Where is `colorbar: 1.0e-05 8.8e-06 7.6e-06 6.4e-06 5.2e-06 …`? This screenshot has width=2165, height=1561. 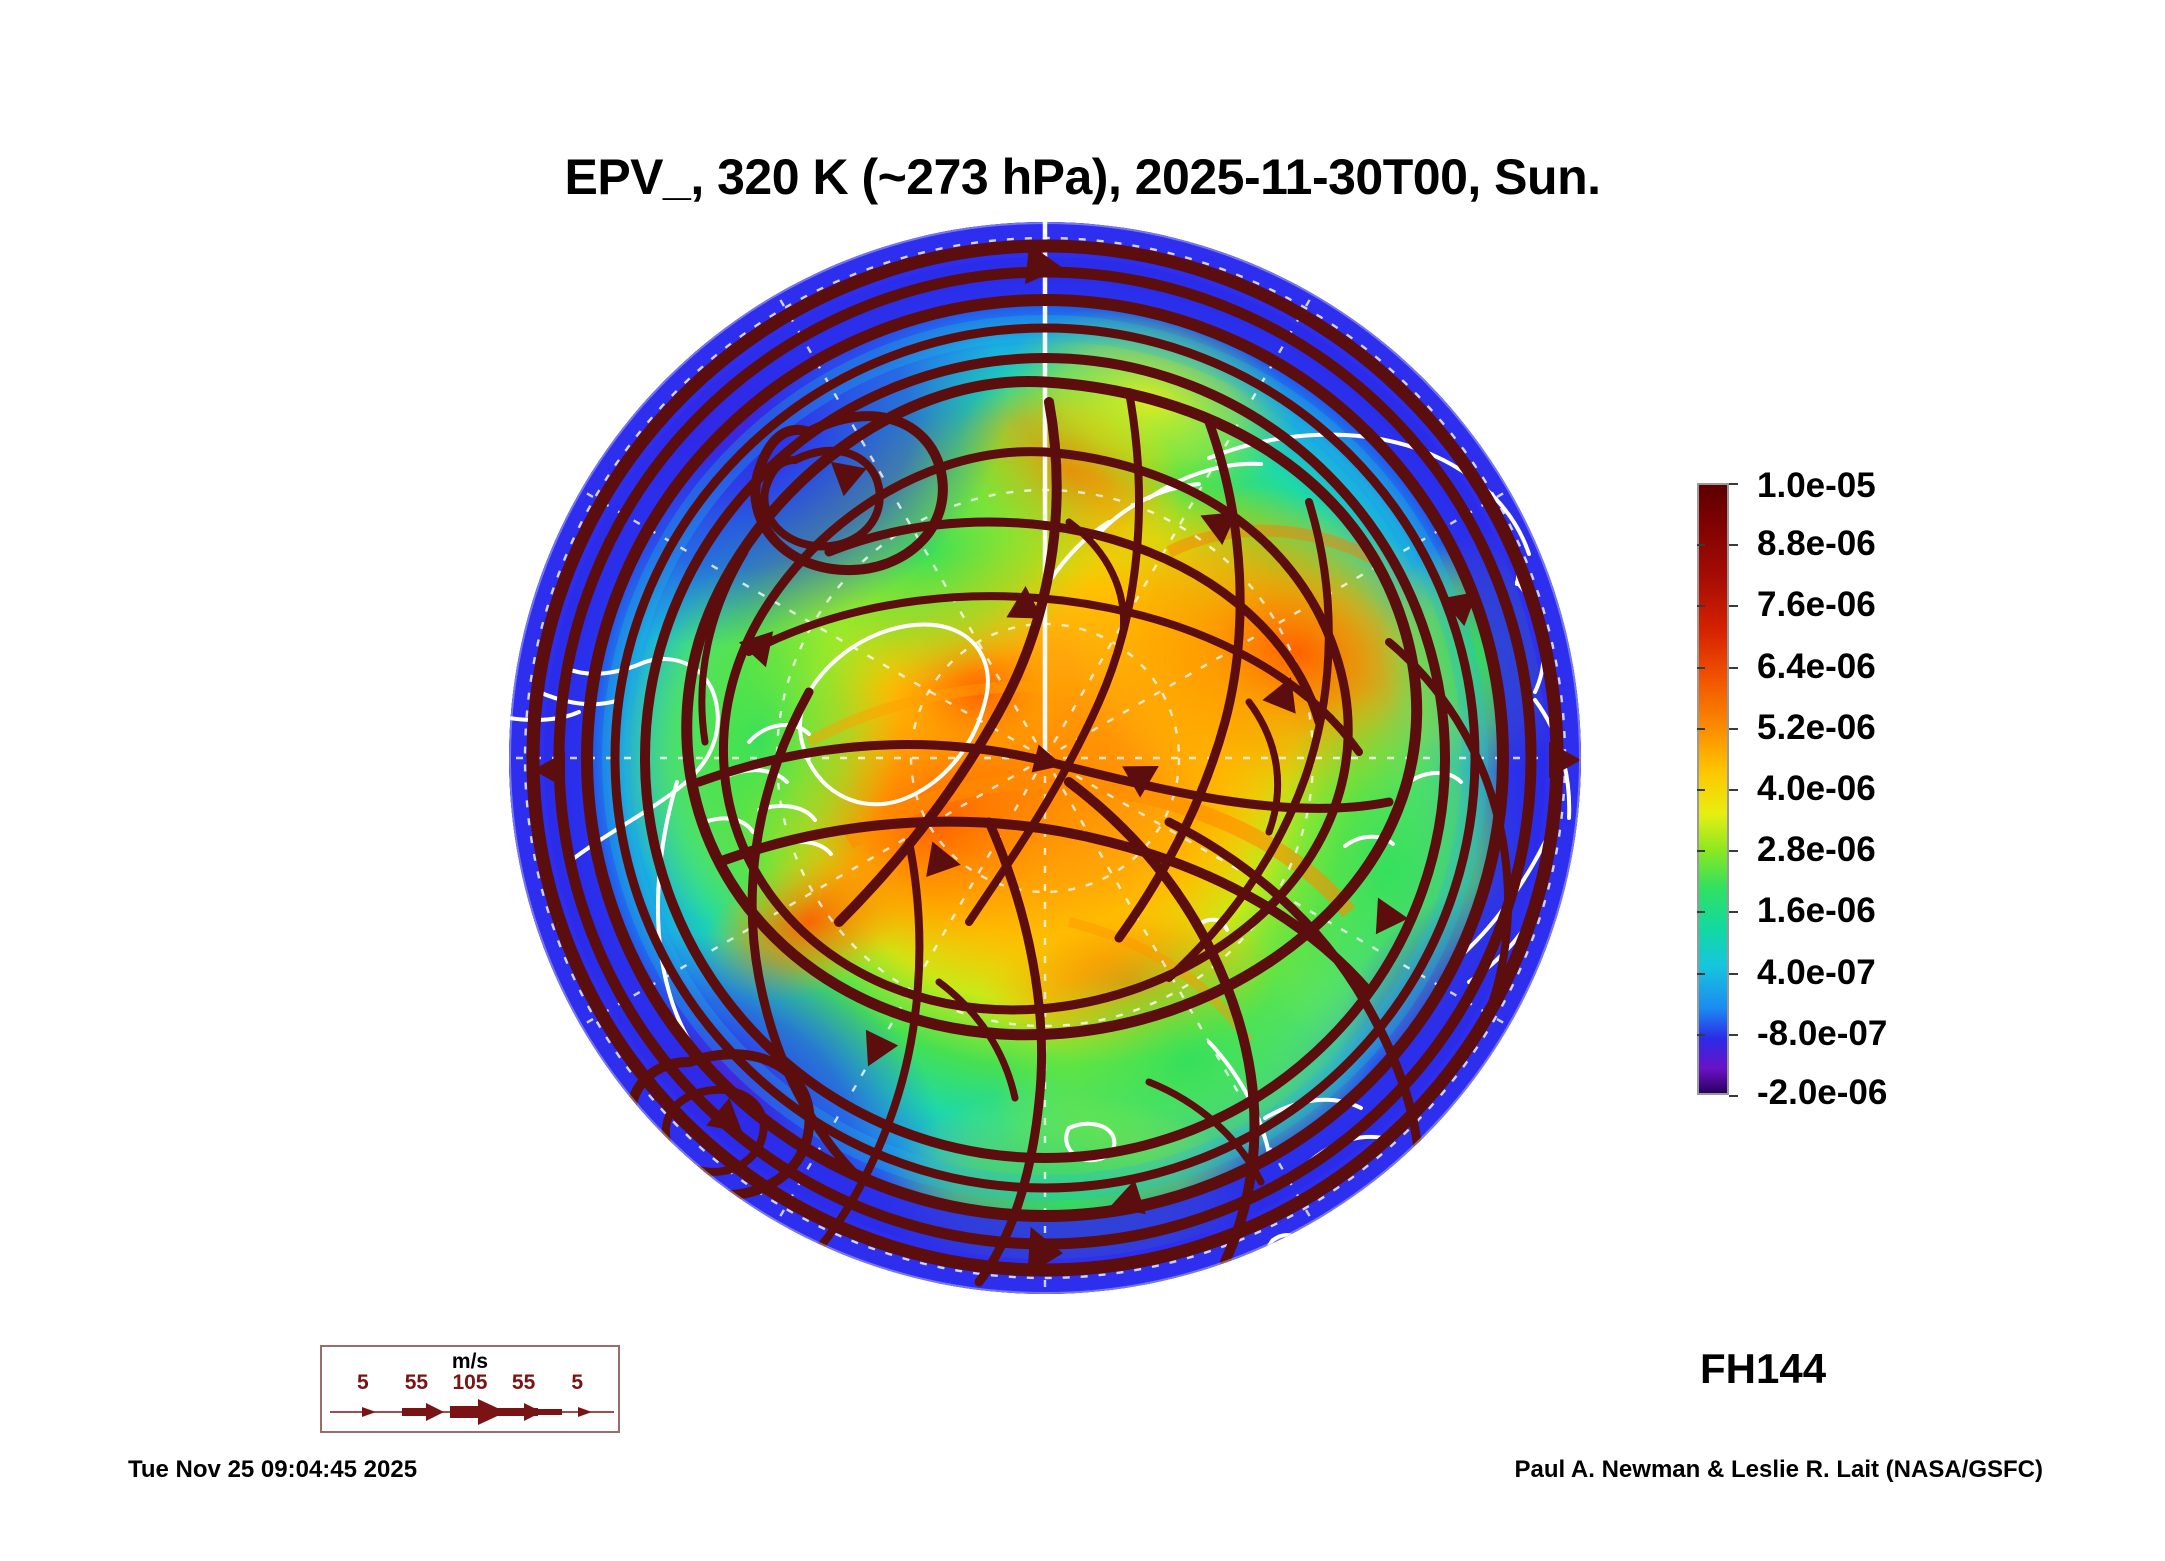
colorbar: 1.0e-05 8.8e-06 7.6e-06 6.4e-06 5.2e-06 … is located at coordinates (1907, 789).